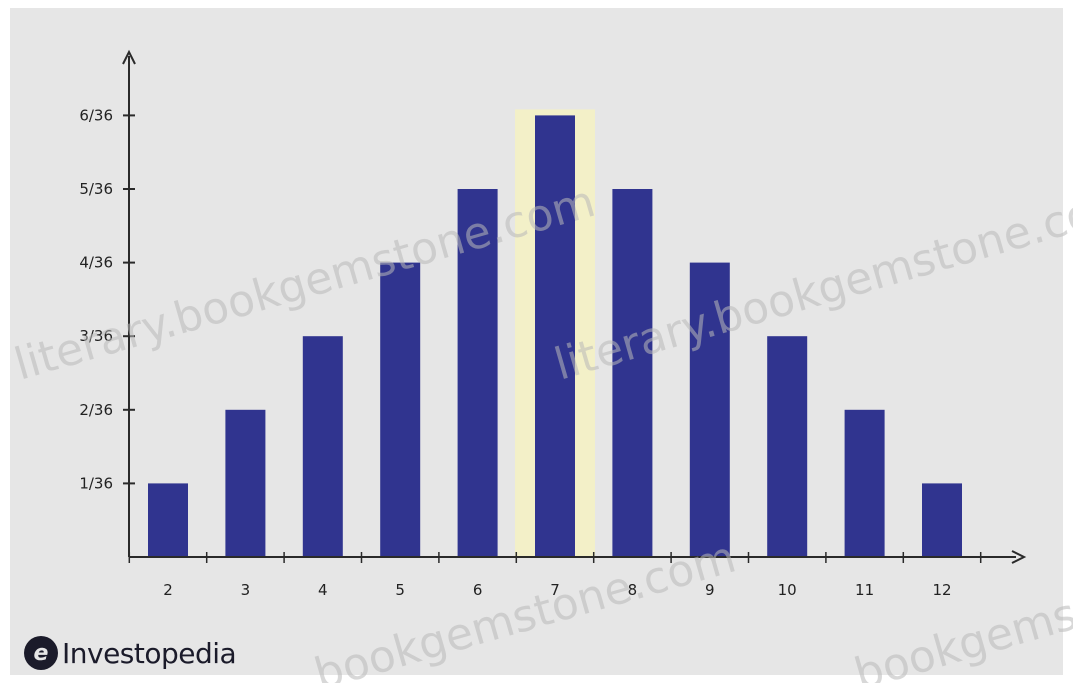  Describe the element at coordinates (478, 590) in the screenshot. I see `x-tick-label: 6` at that location.